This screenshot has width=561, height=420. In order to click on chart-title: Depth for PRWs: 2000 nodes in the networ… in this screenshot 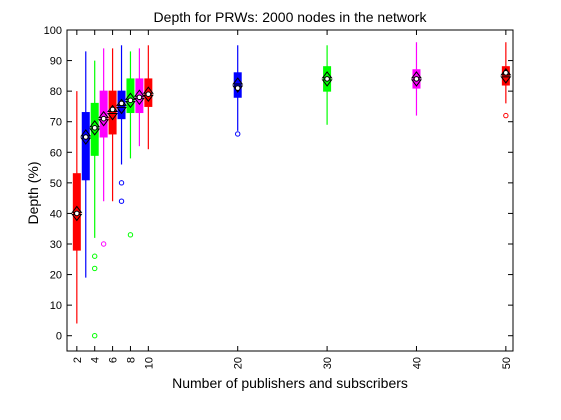, I will do `click(291, 17)`.